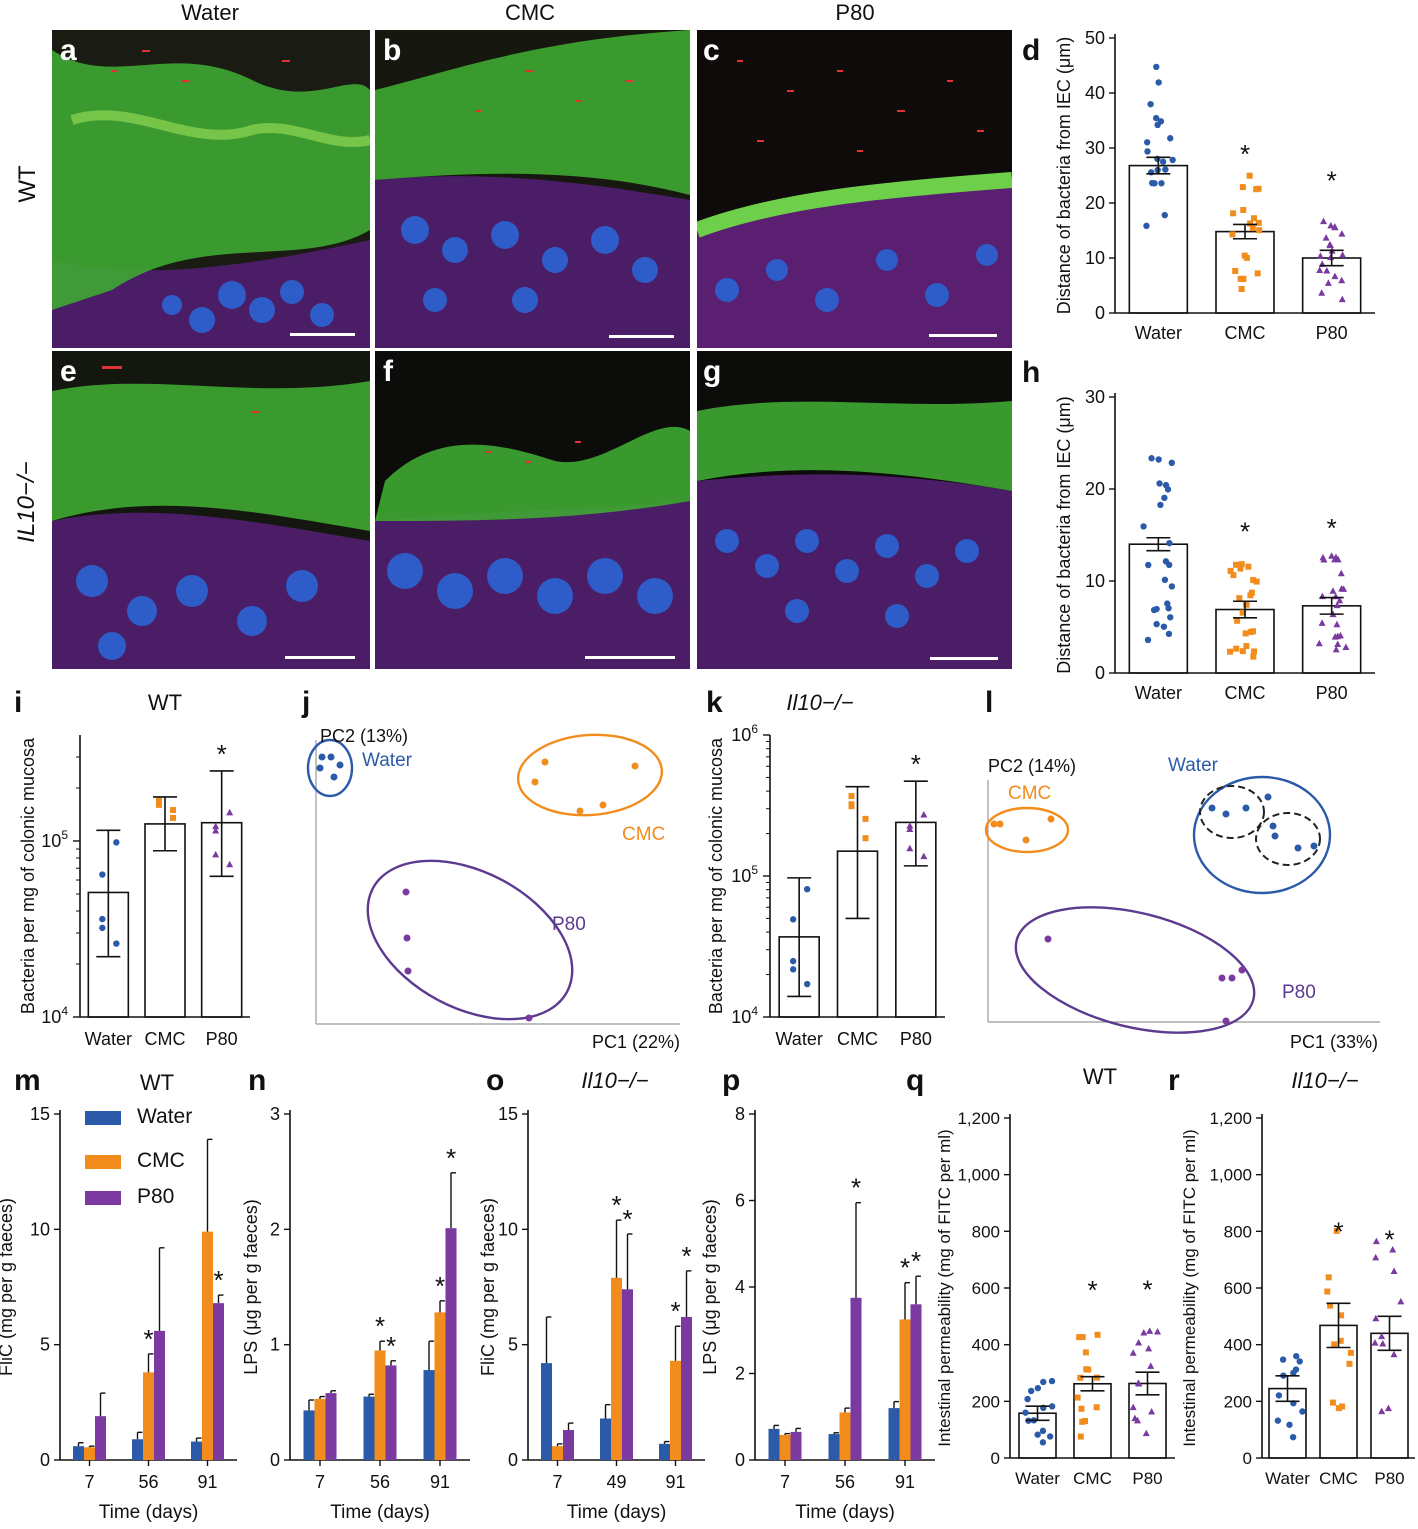  What do you see at coordinates (54, 1015) in the screenshot?
I see `chart-i-y-tick-label: 104` at bounding box center [54, 1015].